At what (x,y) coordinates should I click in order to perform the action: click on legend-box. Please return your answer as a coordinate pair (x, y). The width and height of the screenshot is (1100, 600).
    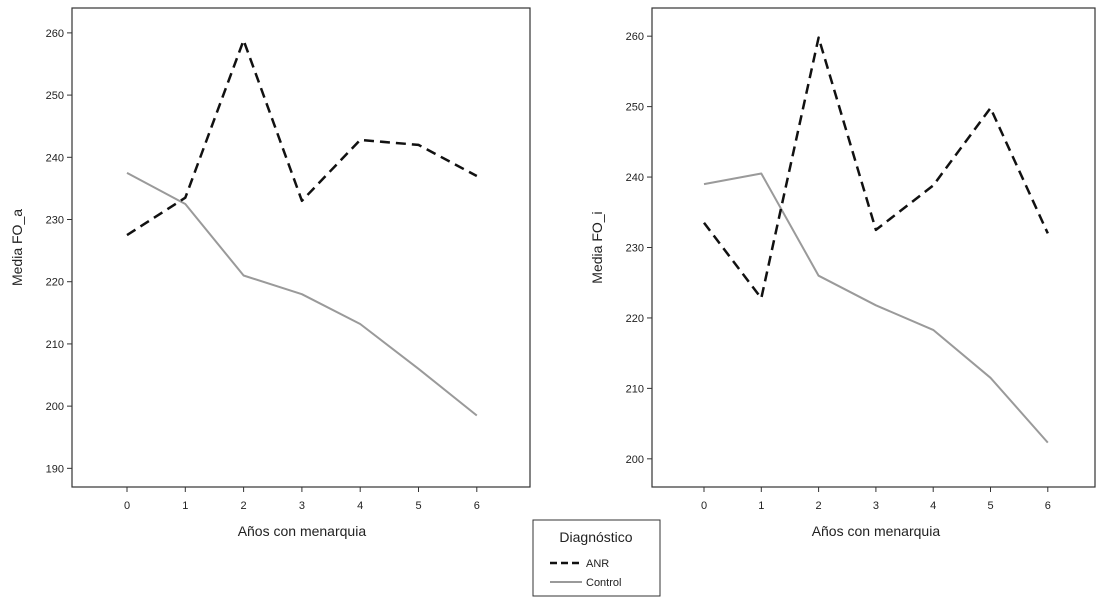
    Looking at the image, I should click on (596, 558).